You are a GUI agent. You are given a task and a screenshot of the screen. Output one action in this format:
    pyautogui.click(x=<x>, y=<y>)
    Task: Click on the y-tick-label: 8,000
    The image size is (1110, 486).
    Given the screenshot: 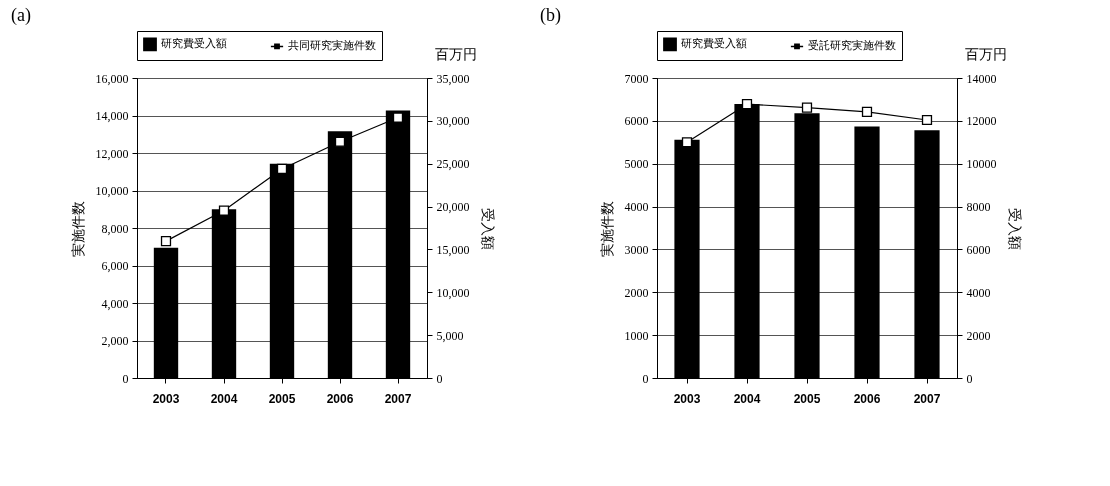 What is the action you would take?
    pyautogui.click(x=115, y=228)
    